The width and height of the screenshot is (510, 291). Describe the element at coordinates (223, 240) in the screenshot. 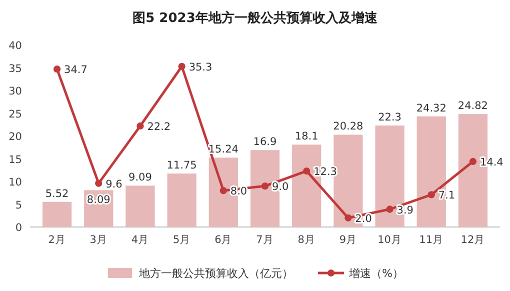

I see `x-tick-label: 6月` at that location.